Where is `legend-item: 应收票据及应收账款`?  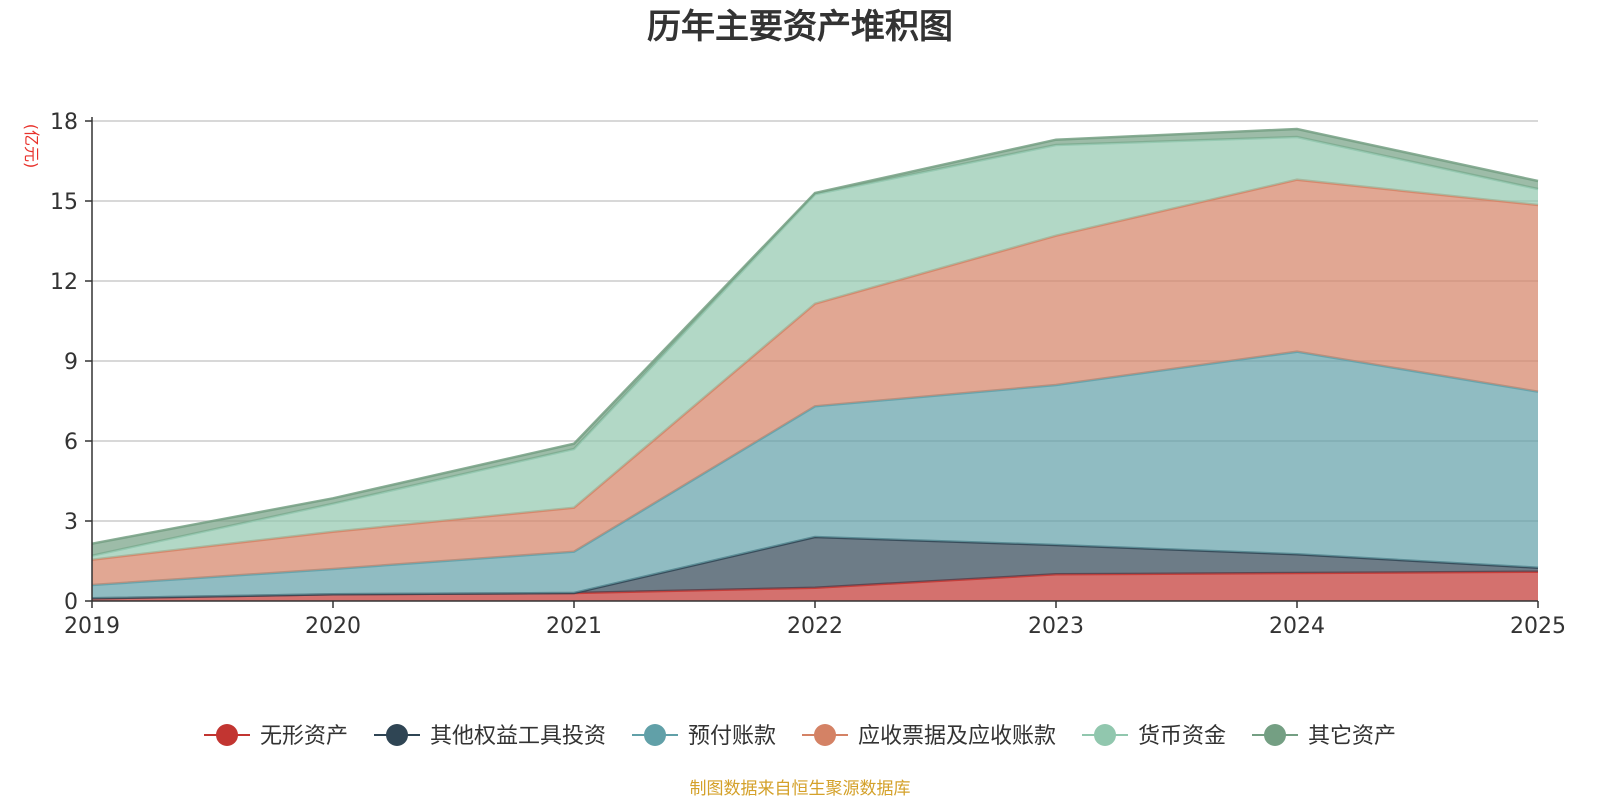 legend-item: 应收票据及应收账款 is located at coordinates (929, 736).